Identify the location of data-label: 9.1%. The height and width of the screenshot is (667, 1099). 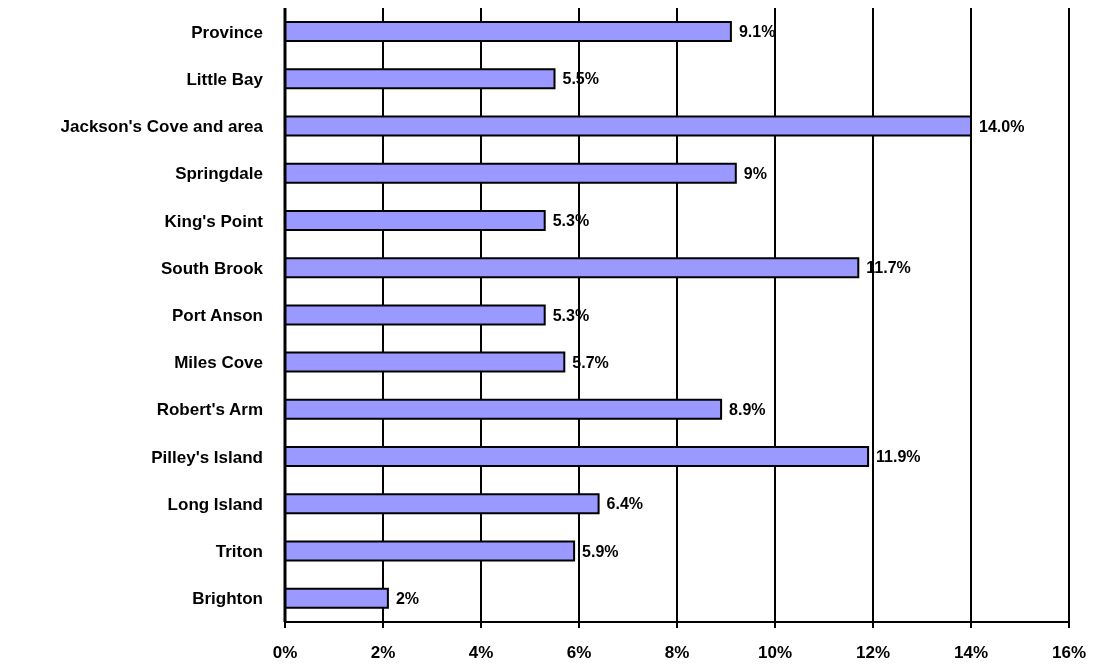
(757, 32).